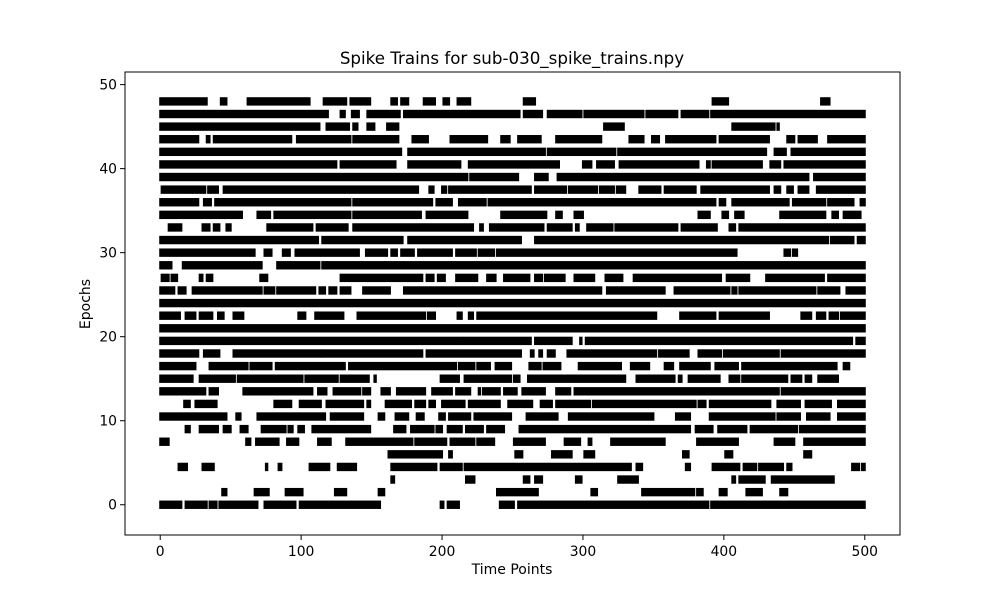  I want to click on y-tick-label: 20, so click(108, 338).